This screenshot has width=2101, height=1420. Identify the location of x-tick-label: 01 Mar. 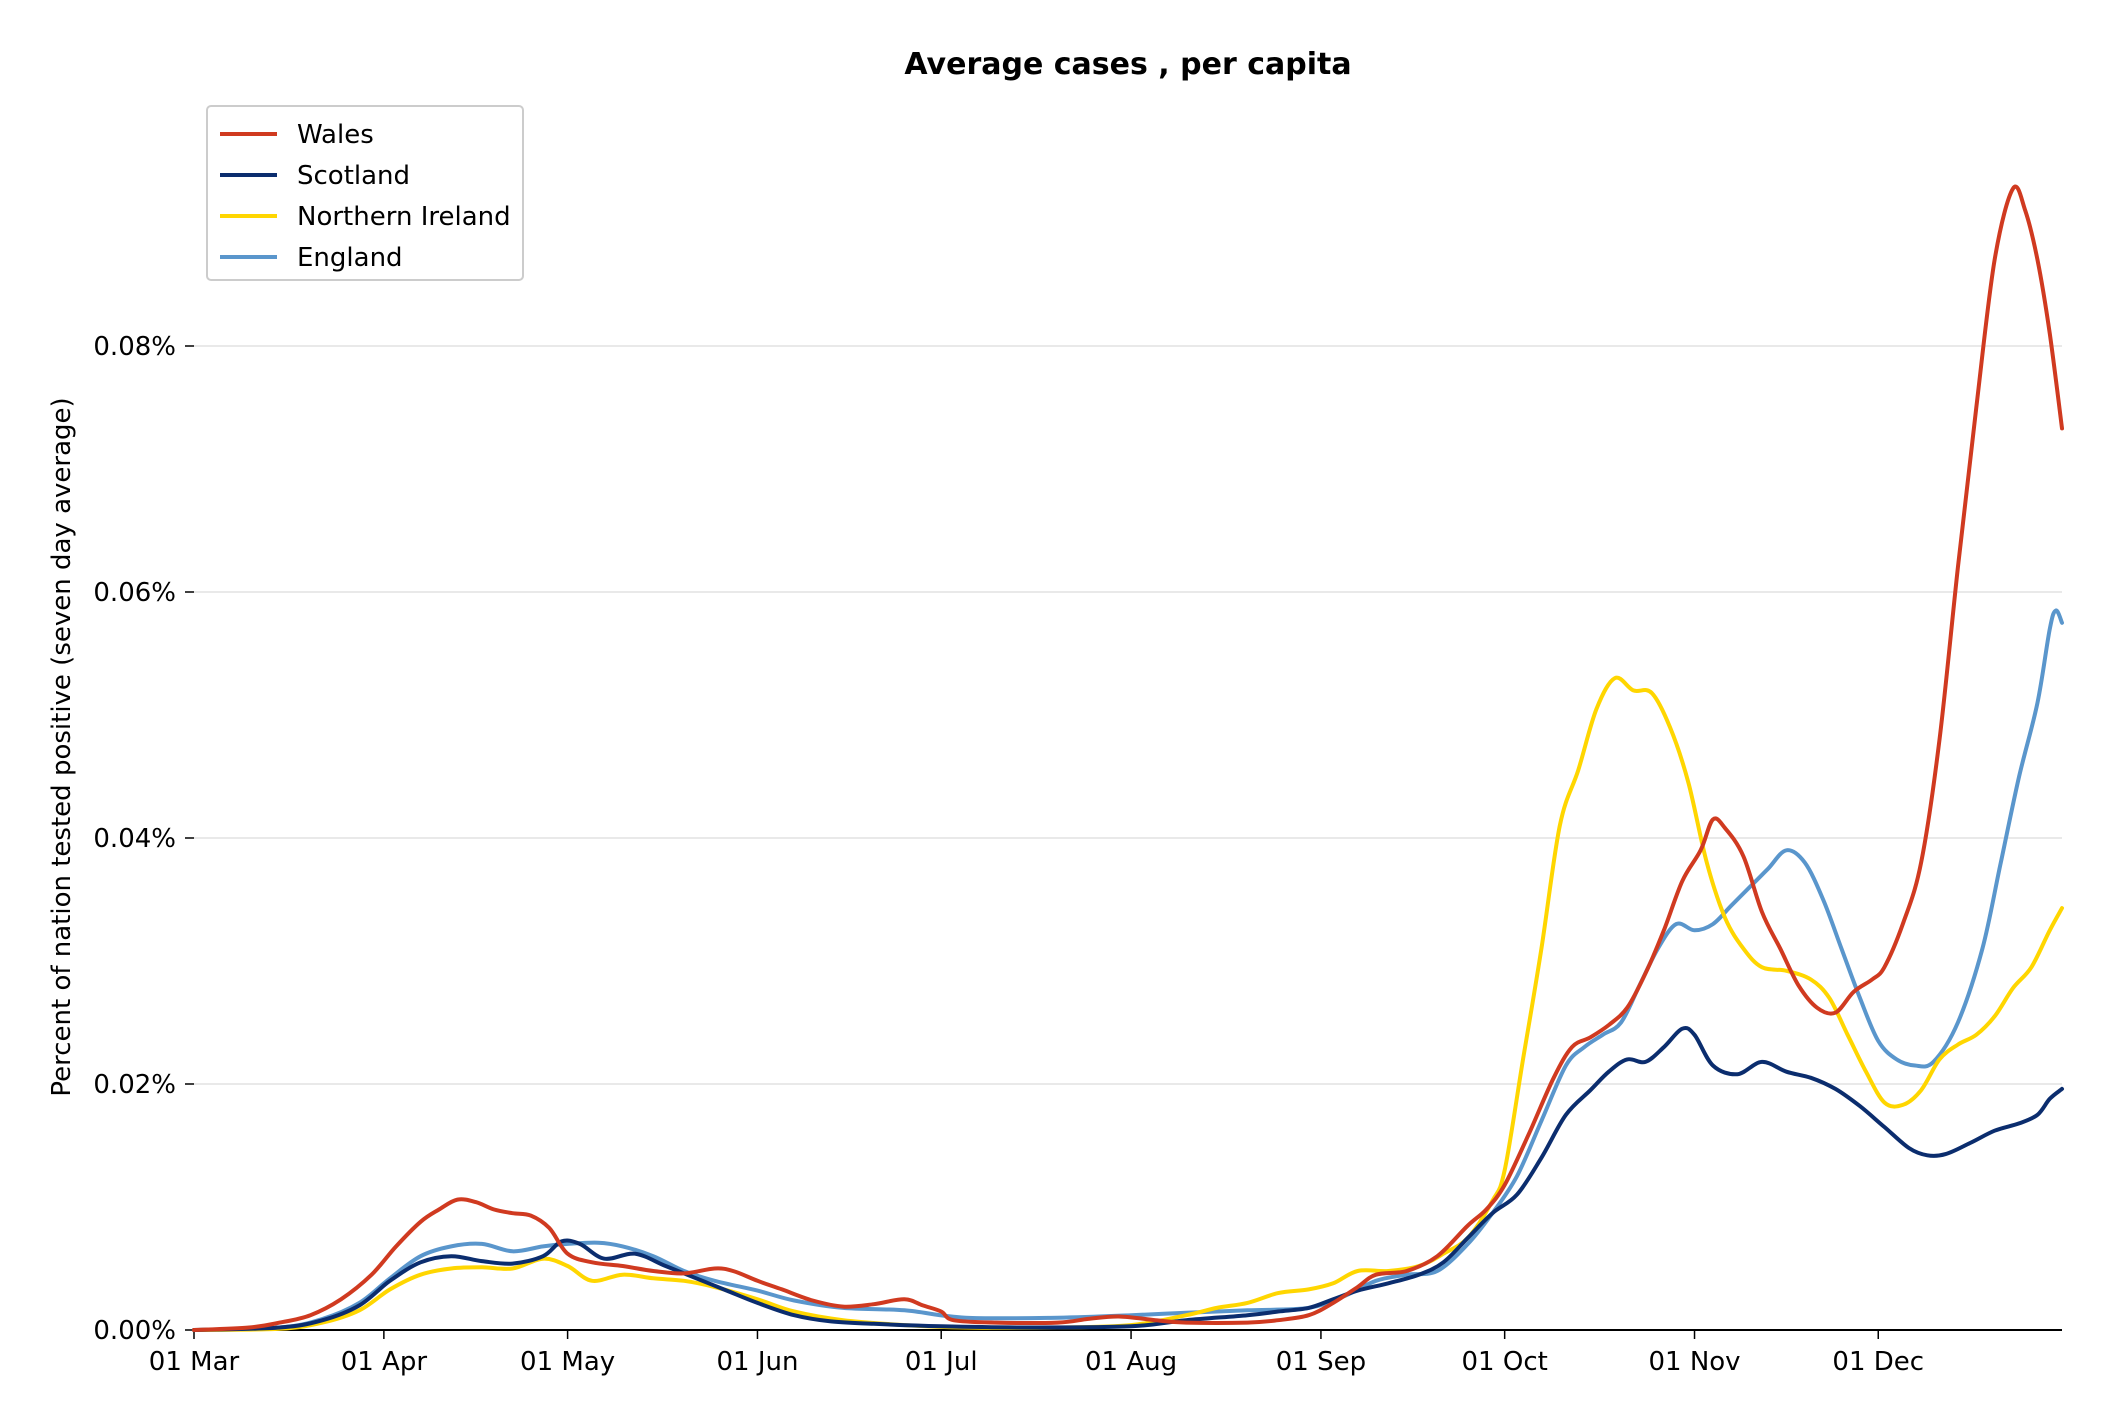
(194, 1362).